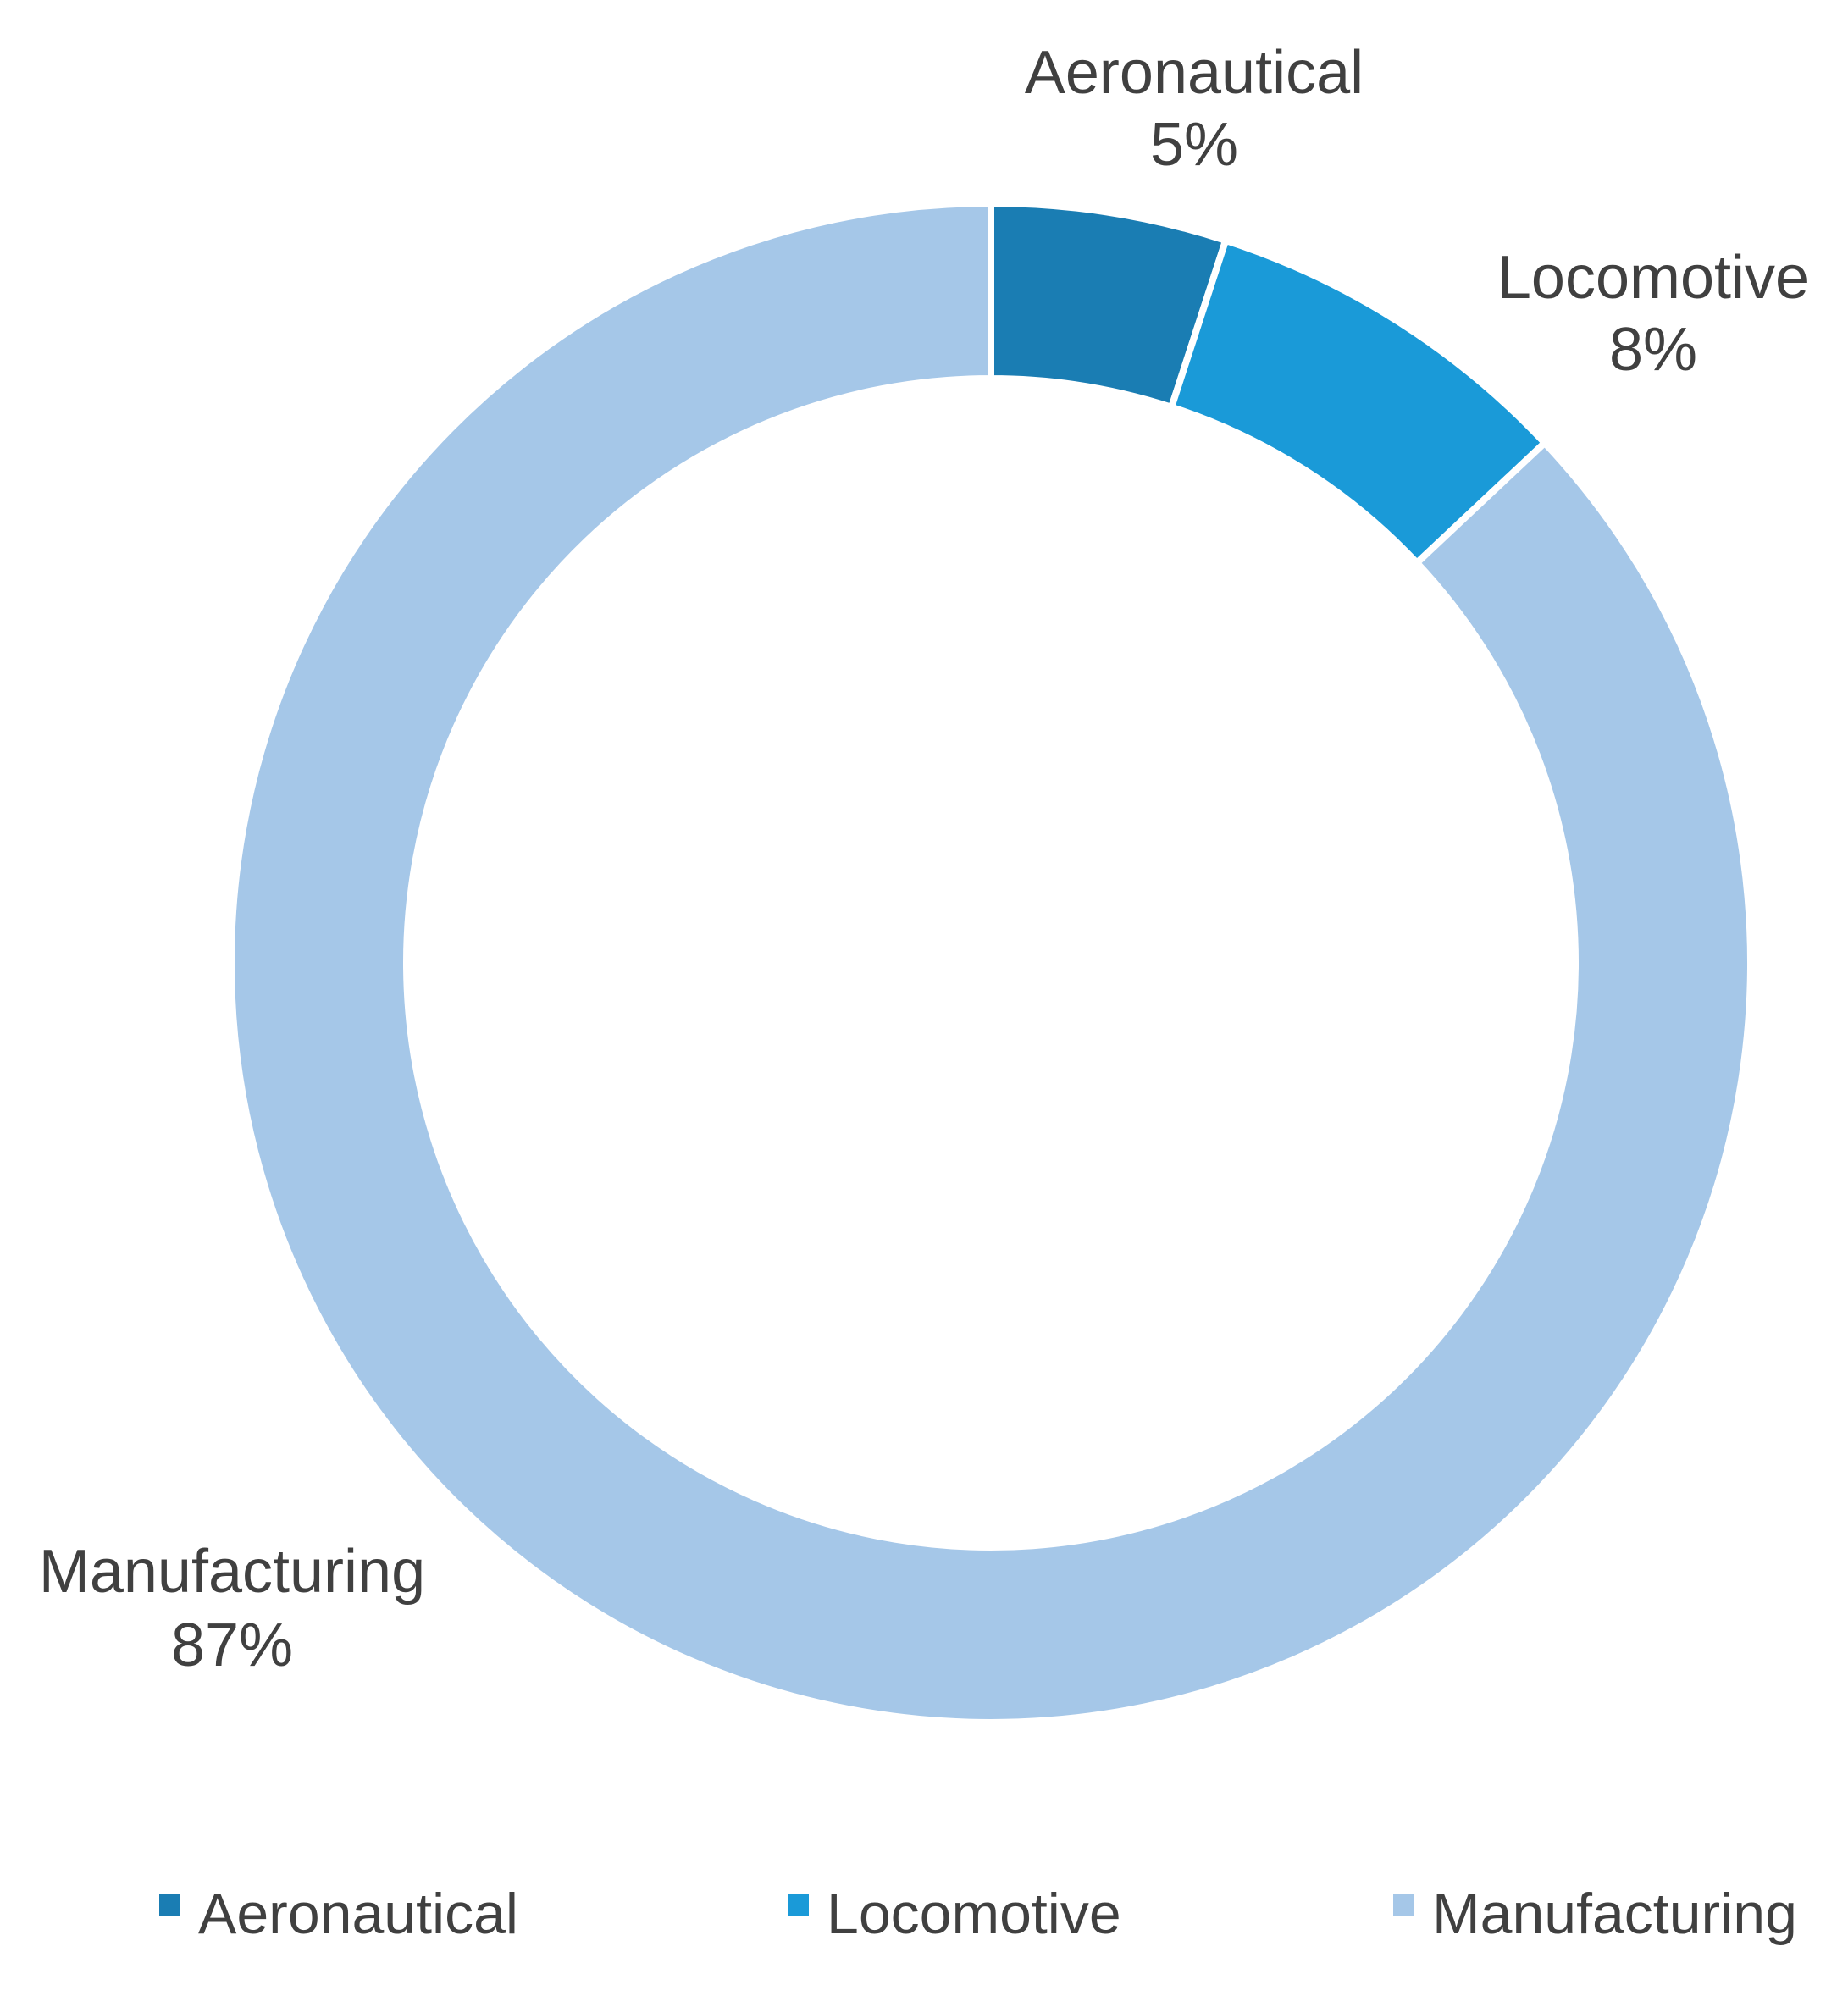 This screenshot has width=1848, height=1996. I want to click on data-label-manufacturing-name: Manufacturing, so click(232, 1572).